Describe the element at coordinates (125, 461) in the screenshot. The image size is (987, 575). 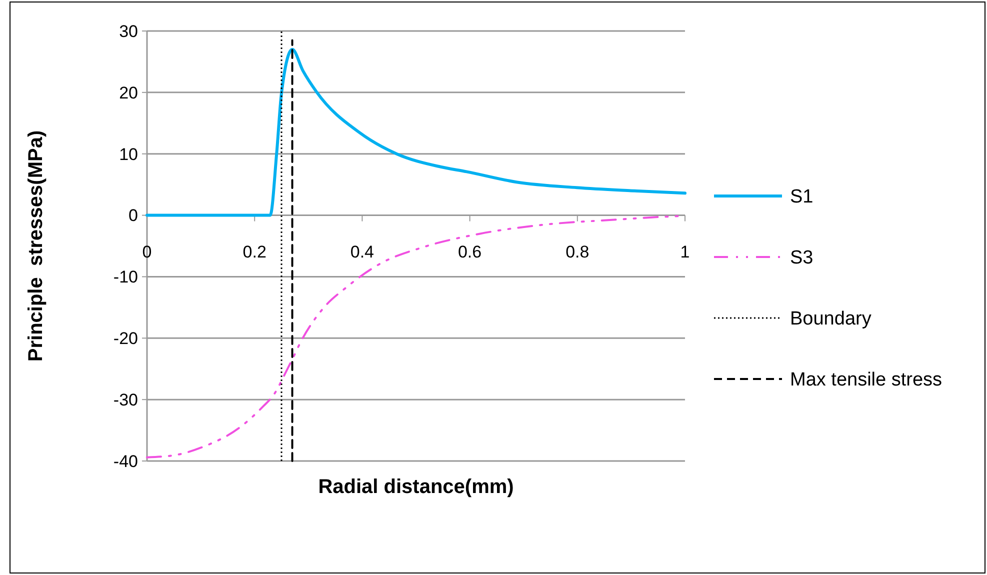
I see `y-tick-label: -40` at that location.